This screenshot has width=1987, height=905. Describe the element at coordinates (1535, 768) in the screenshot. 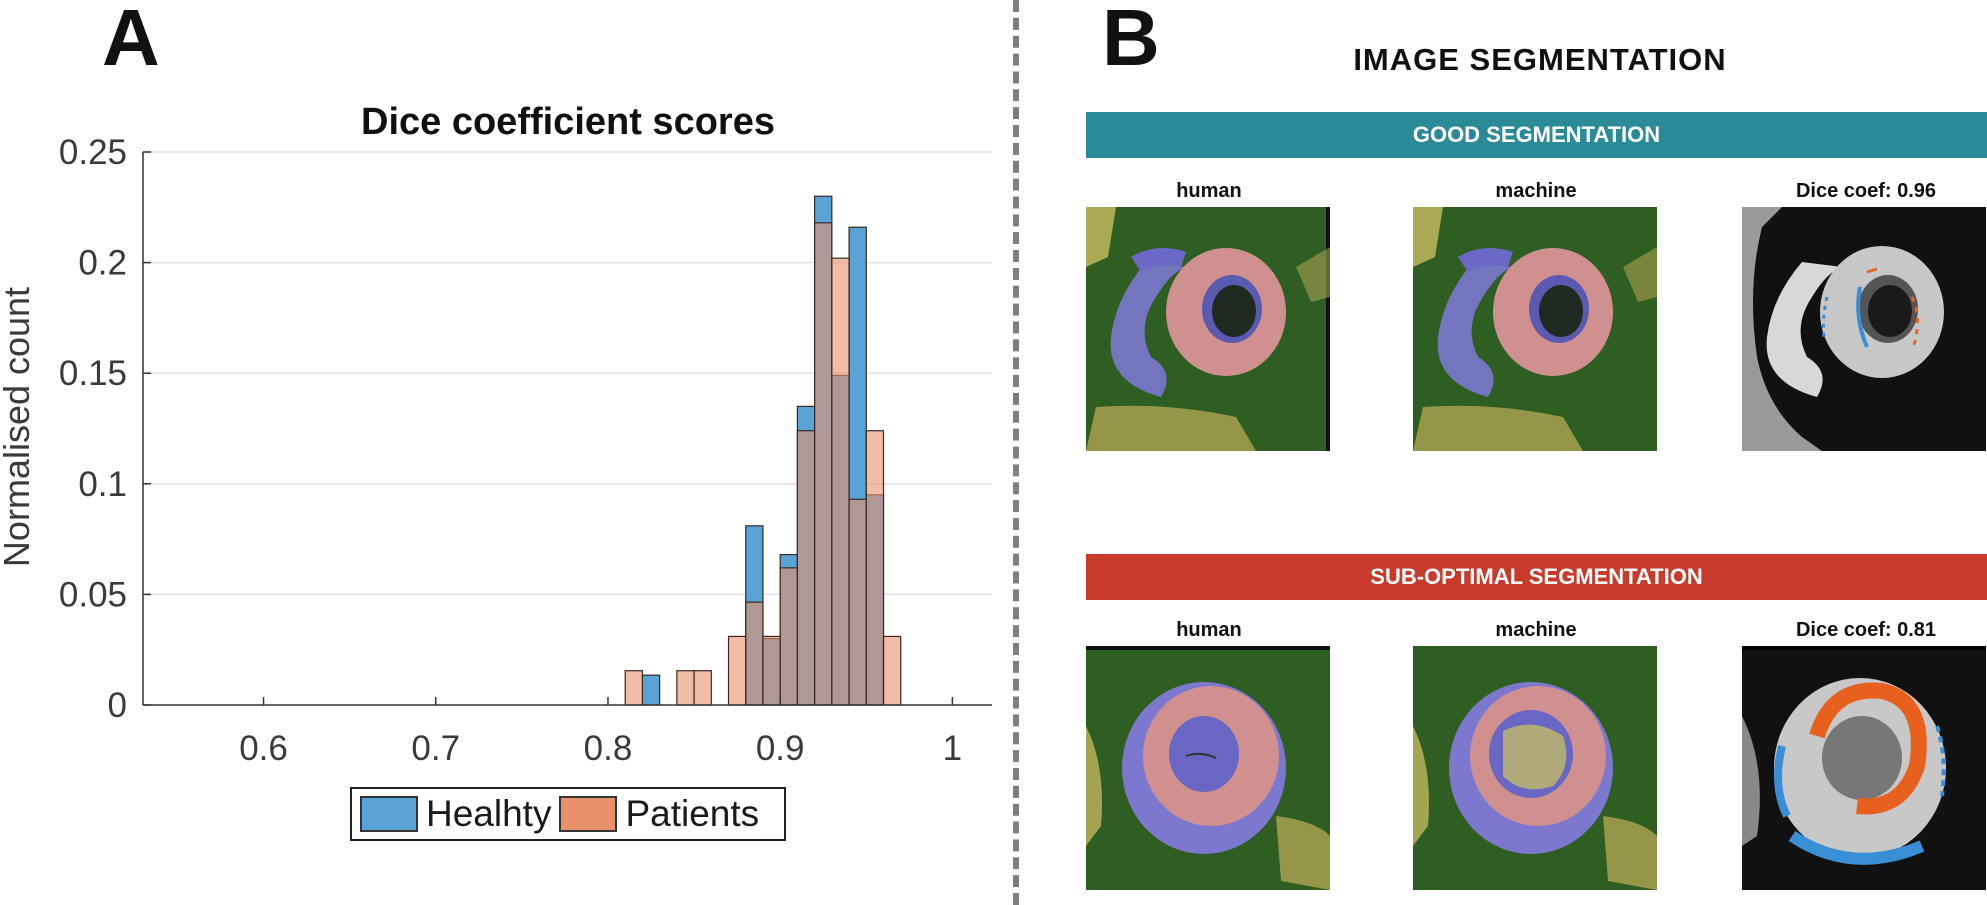

I see `bad-machine-overlay-image` at that location.